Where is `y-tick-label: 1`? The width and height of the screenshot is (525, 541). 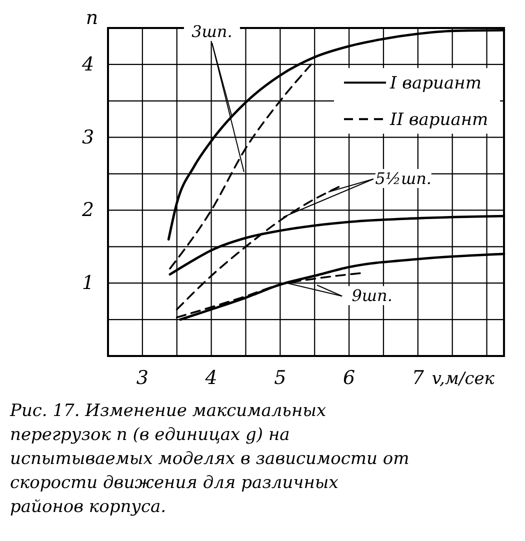 y-tick-label: 1 is located at coordinates (88, 283).